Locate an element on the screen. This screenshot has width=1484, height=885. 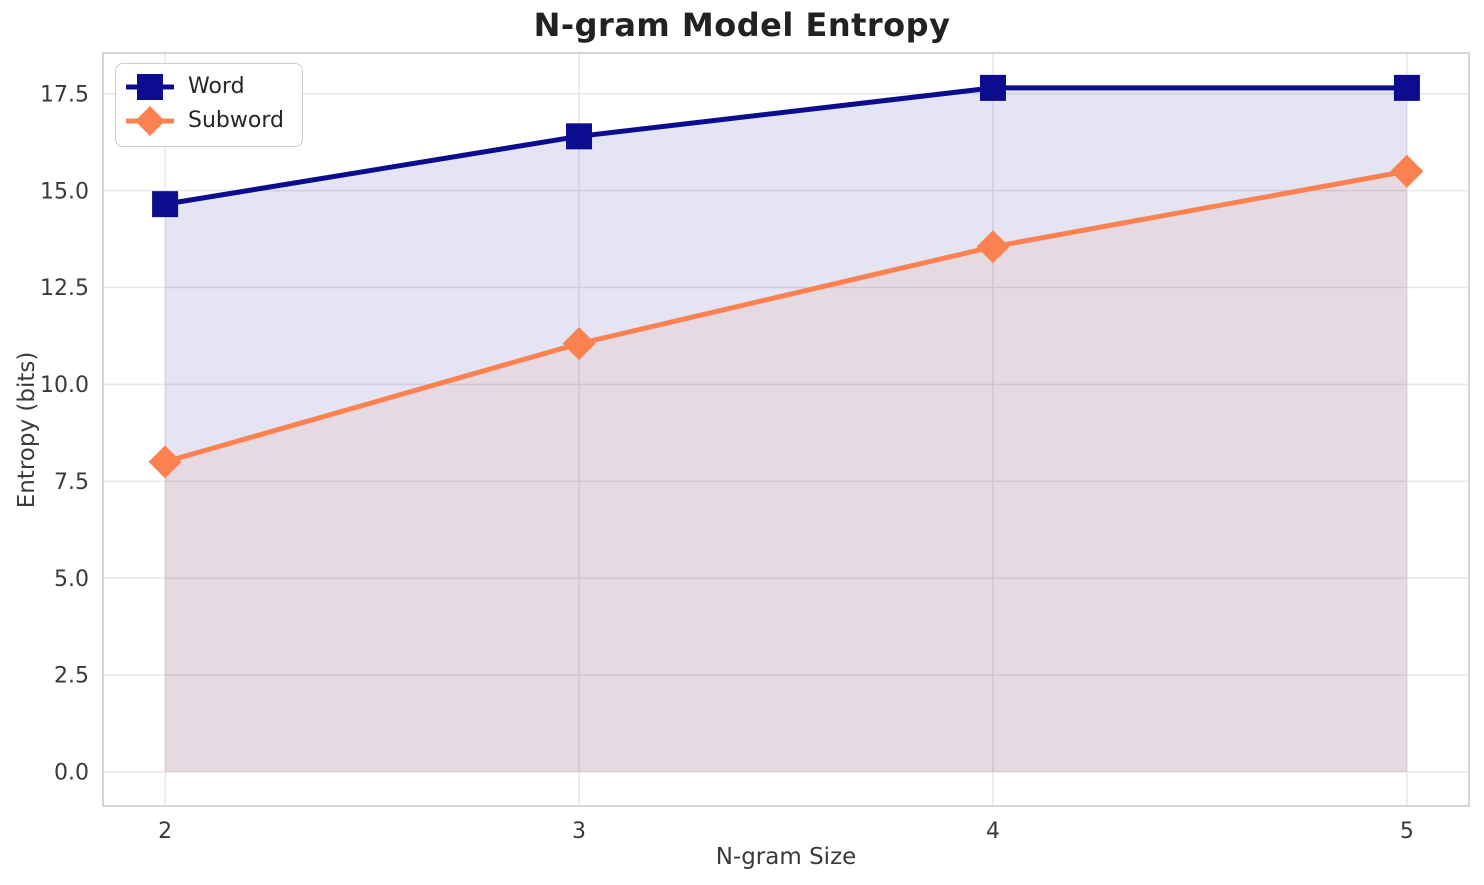
legend-item-subword: Subword is located at coordinates (205, 121).